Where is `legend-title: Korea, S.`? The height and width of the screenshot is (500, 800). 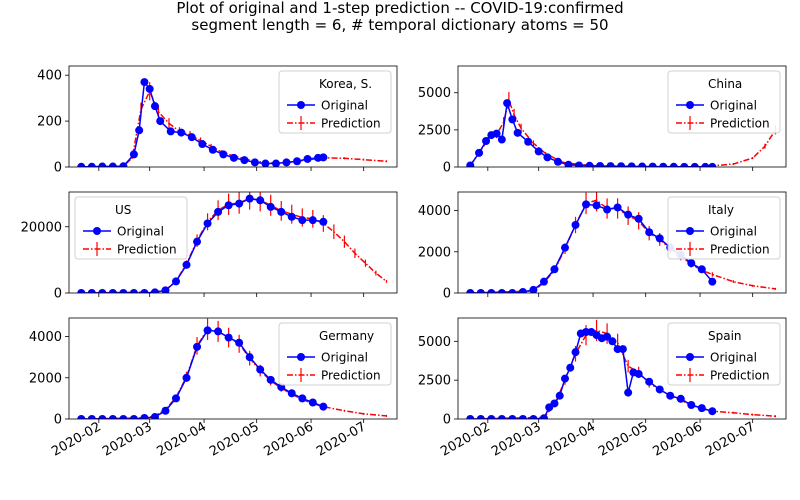 legend-title: Korea, S. is located at coordinates (345, 84).